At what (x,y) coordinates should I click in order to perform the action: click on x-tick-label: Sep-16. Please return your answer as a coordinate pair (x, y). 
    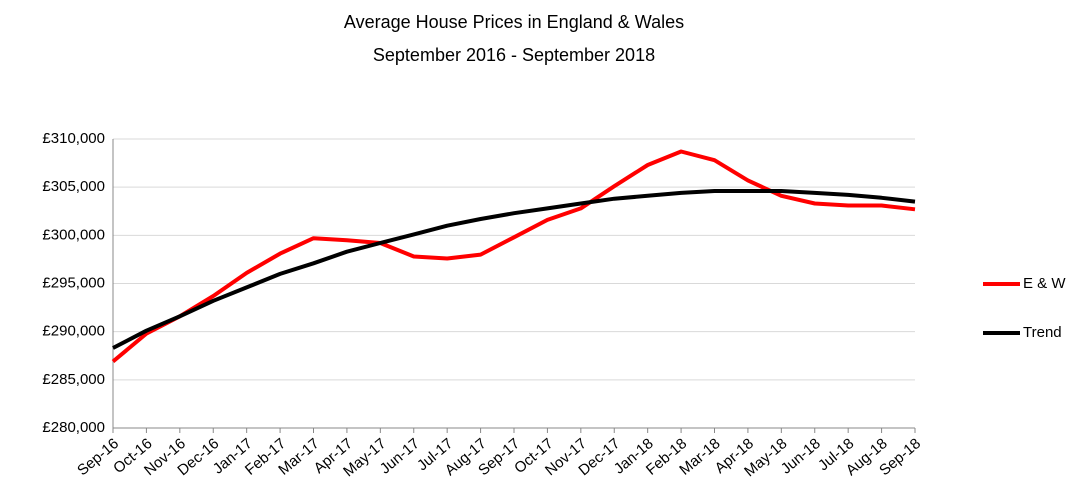
    Looking at the image, I should click on (98, 457).